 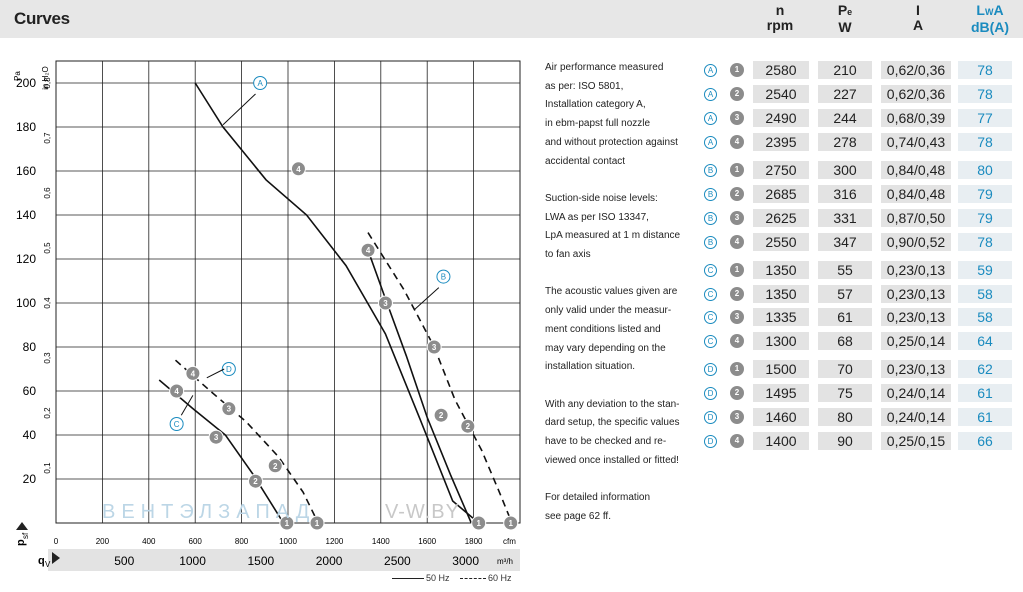 What do you see at coordinates (30, 347) in the screenshot?
I see `y-tick-label-pa: 80` at bounding box center [30, 347].